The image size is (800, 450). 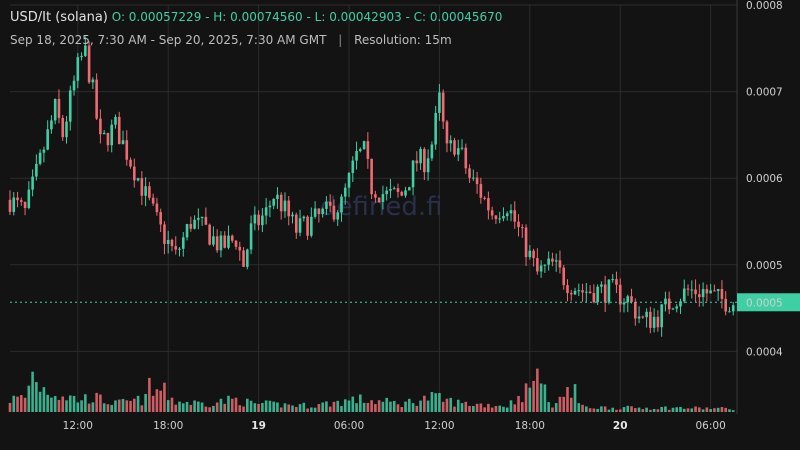 What do you see at coordinates (764, 93) in the screenshot?
I see `y-tick-label: 0.0007` at bounding box center [764, 93].